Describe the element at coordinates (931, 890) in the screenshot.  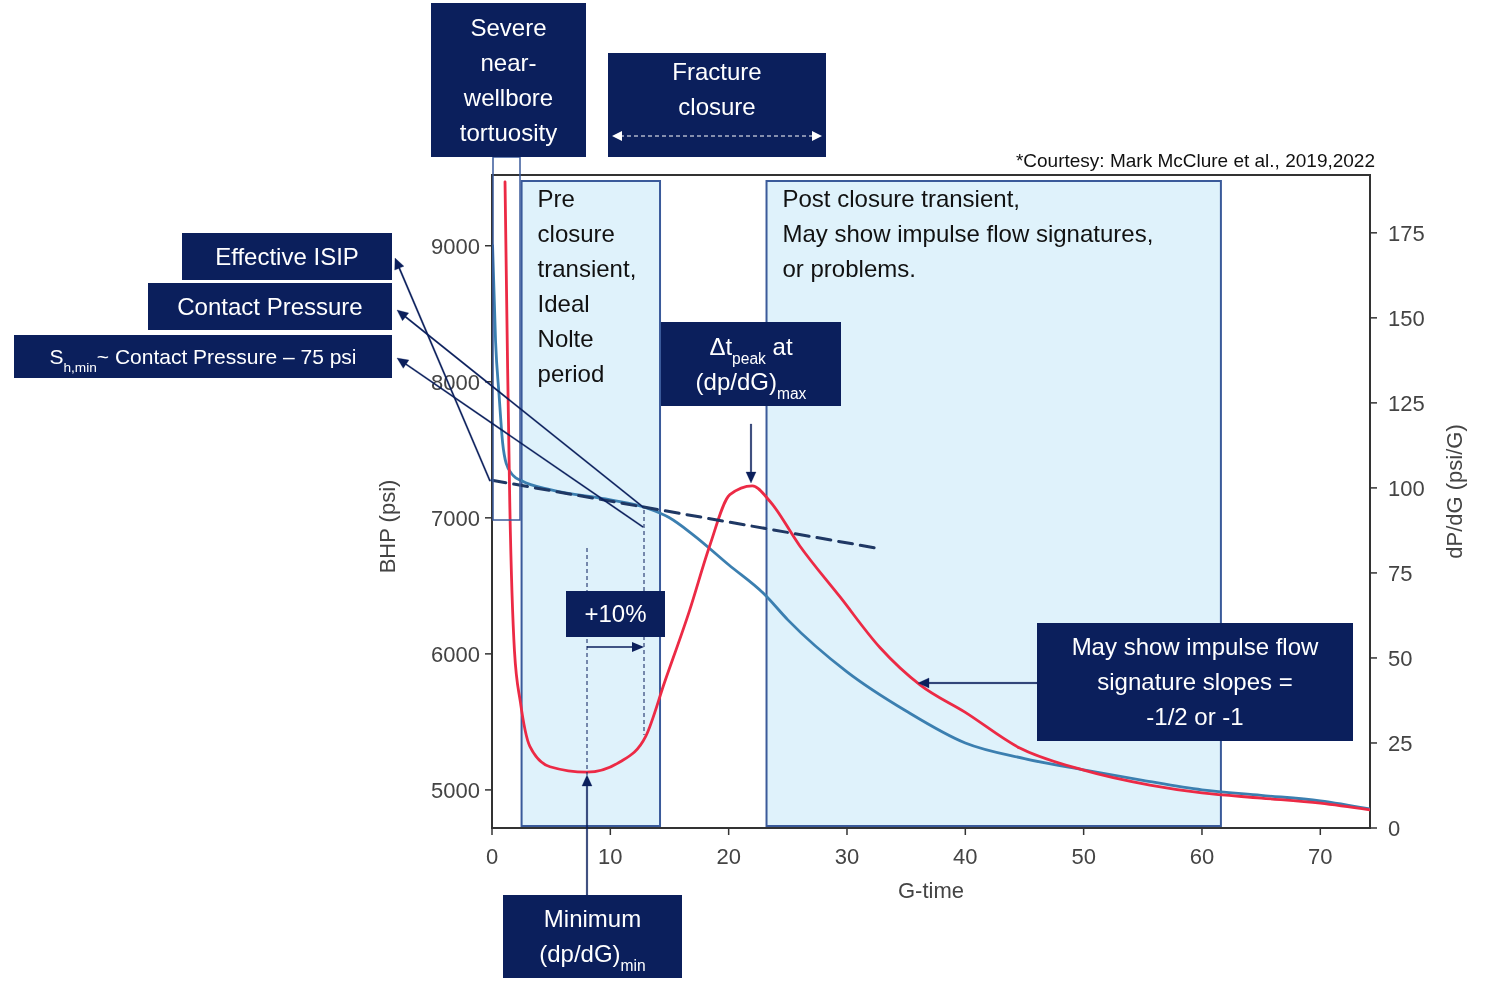
I see `x-axis-title: G-time` at that location.